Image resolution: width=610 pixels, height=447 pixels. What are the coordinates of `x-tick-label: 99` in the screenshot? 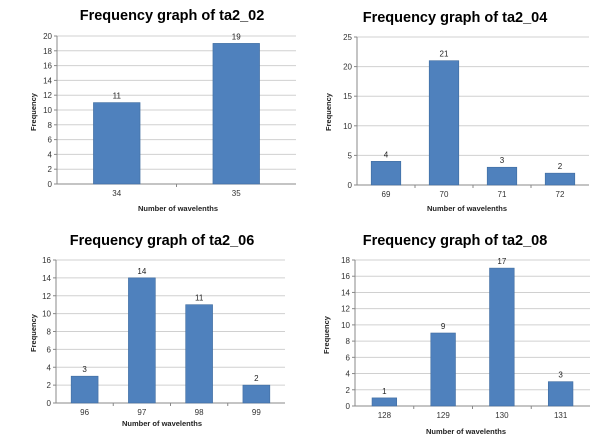 It's located at (256, 412).